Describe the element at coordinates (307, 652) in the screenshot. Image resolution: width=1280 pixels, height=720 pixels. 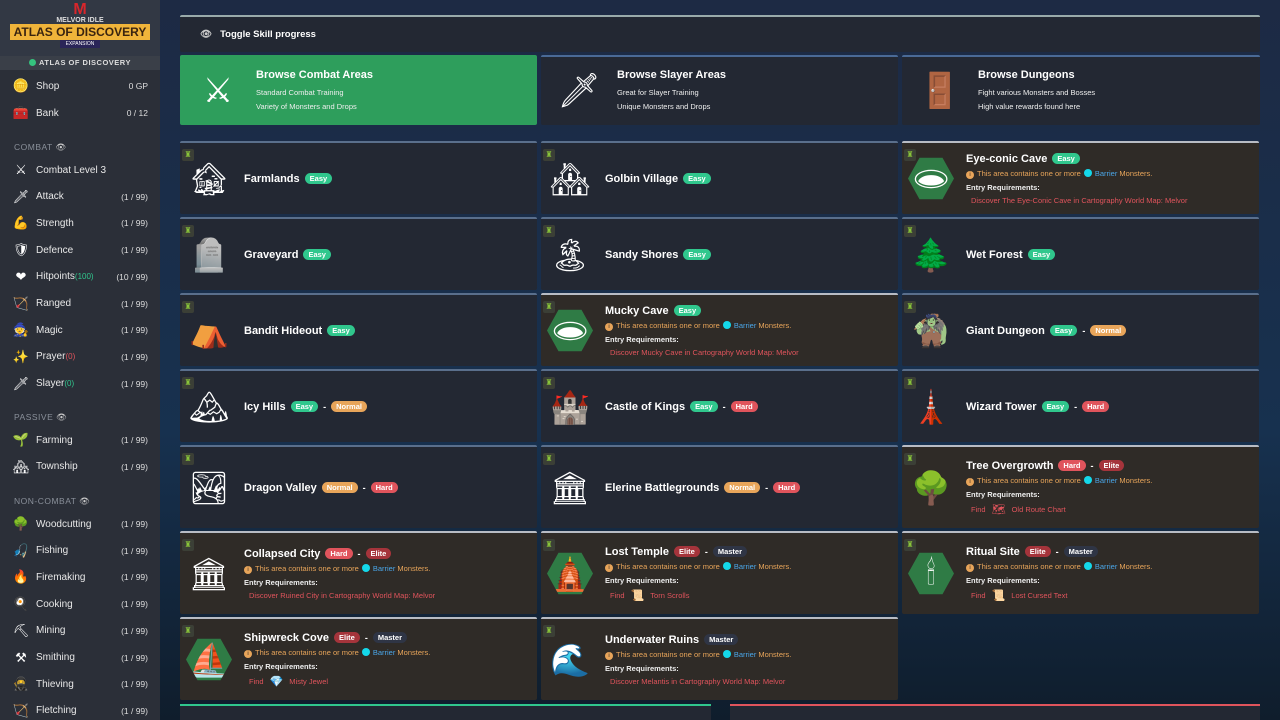
I see `barrier-pre: This area contains one or more` at that location.